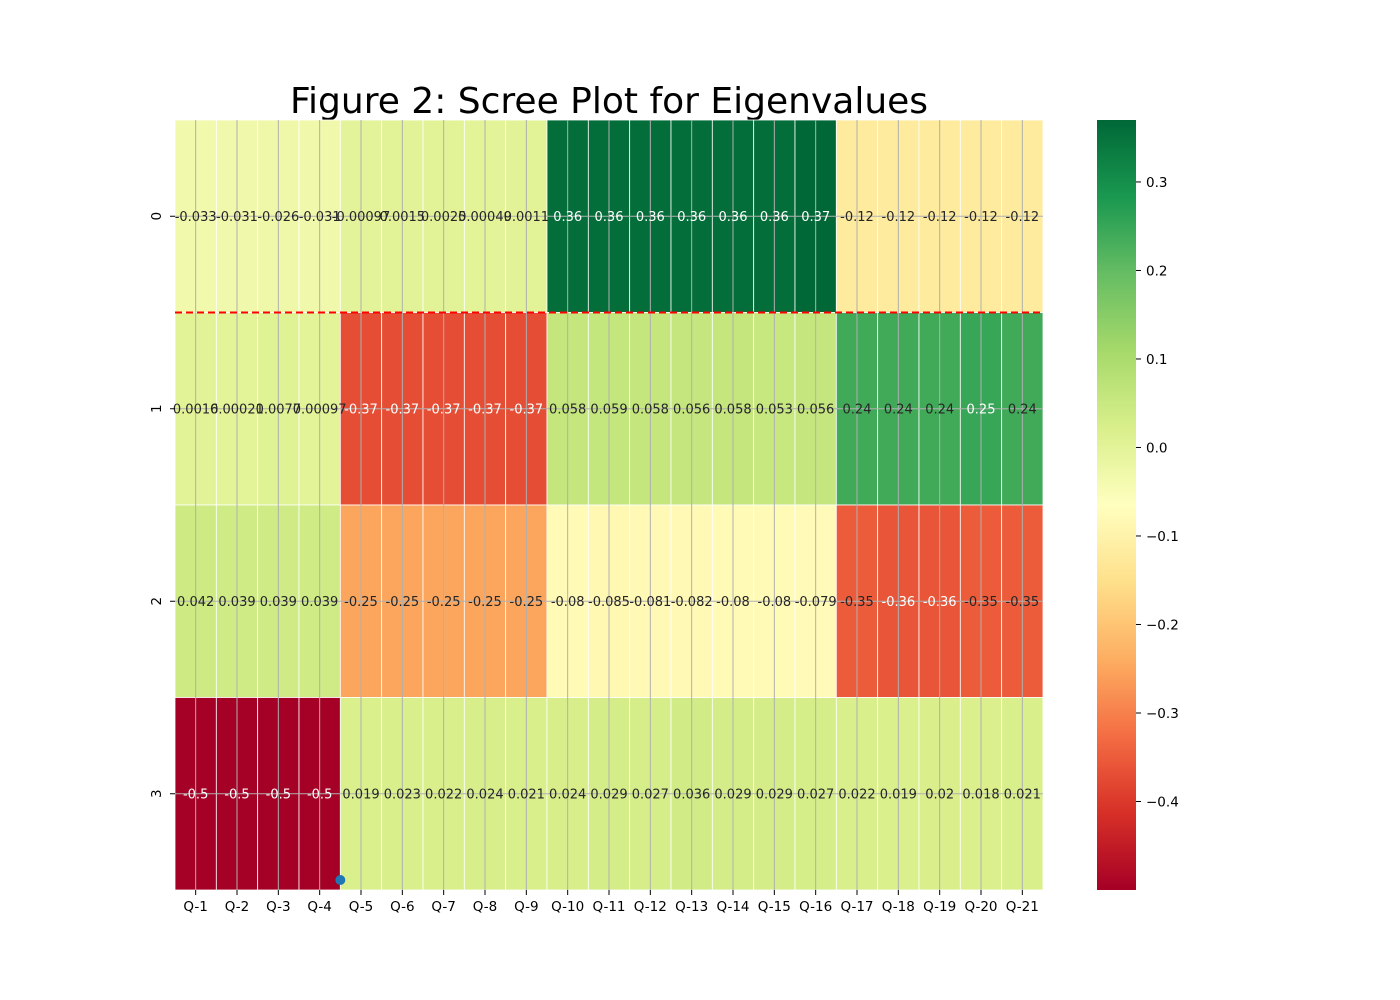 The image size is (1400, 1000). I want to click on colorbar-tick-label: 0.3, so click(1156, 183).